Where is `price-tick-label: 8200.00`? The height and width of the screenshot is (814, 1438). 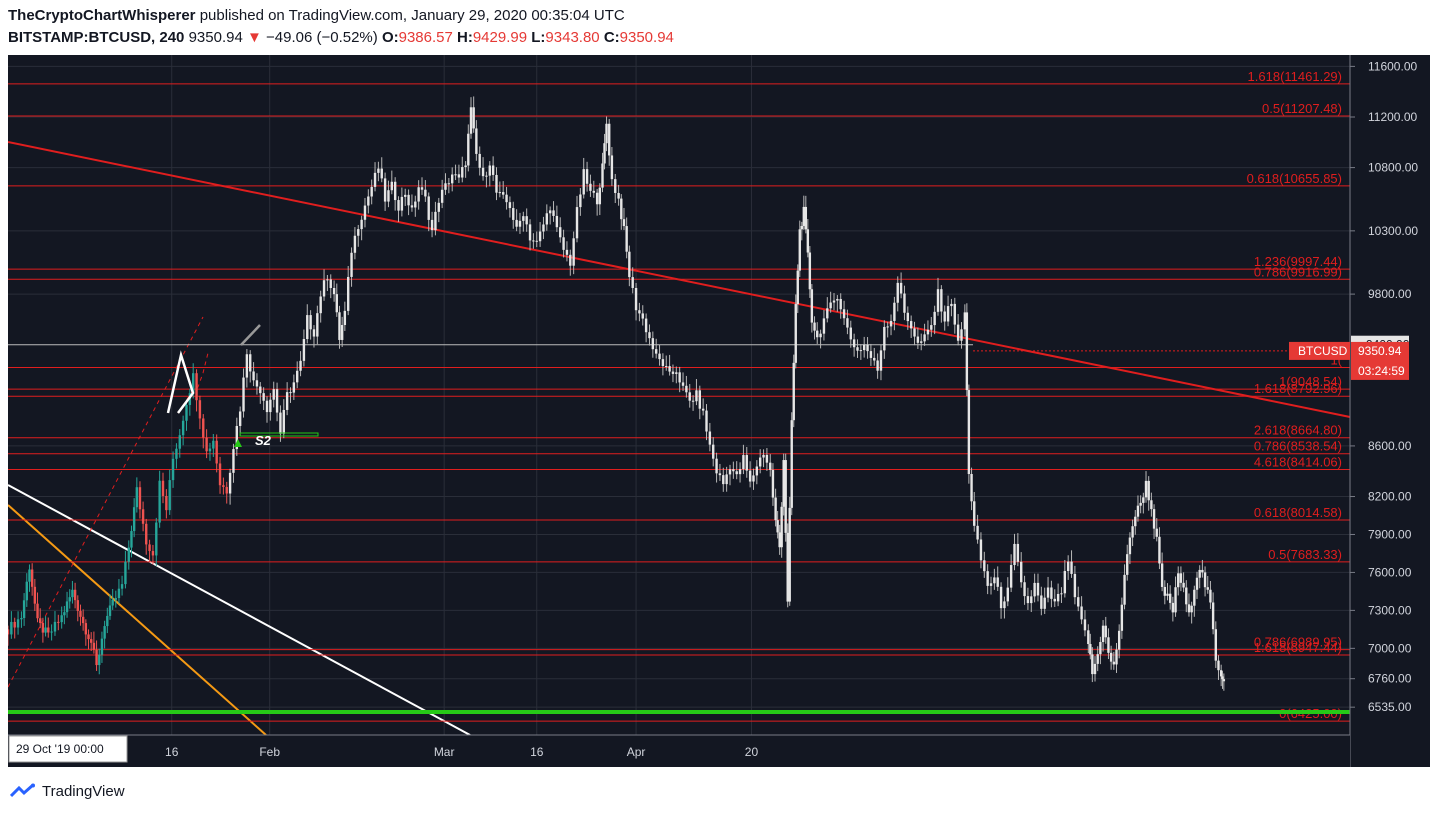 price-tick-label: 8200.00 is located at coordinates (1390, 497).